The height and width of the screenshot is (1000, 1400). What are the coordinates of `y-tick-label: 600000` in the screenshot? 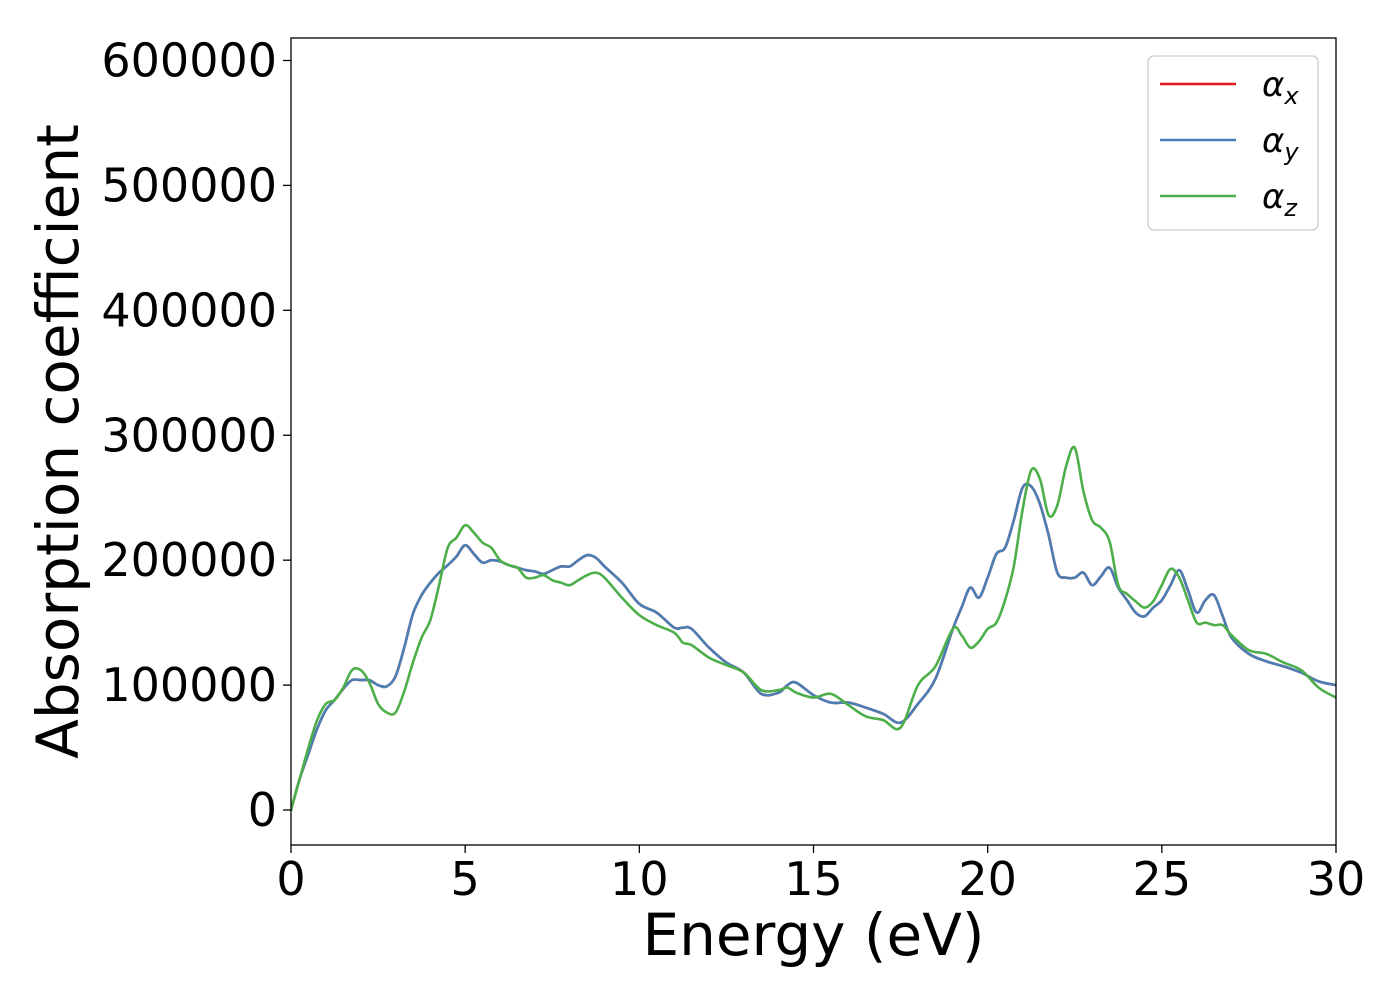 It's located at (189, 60).